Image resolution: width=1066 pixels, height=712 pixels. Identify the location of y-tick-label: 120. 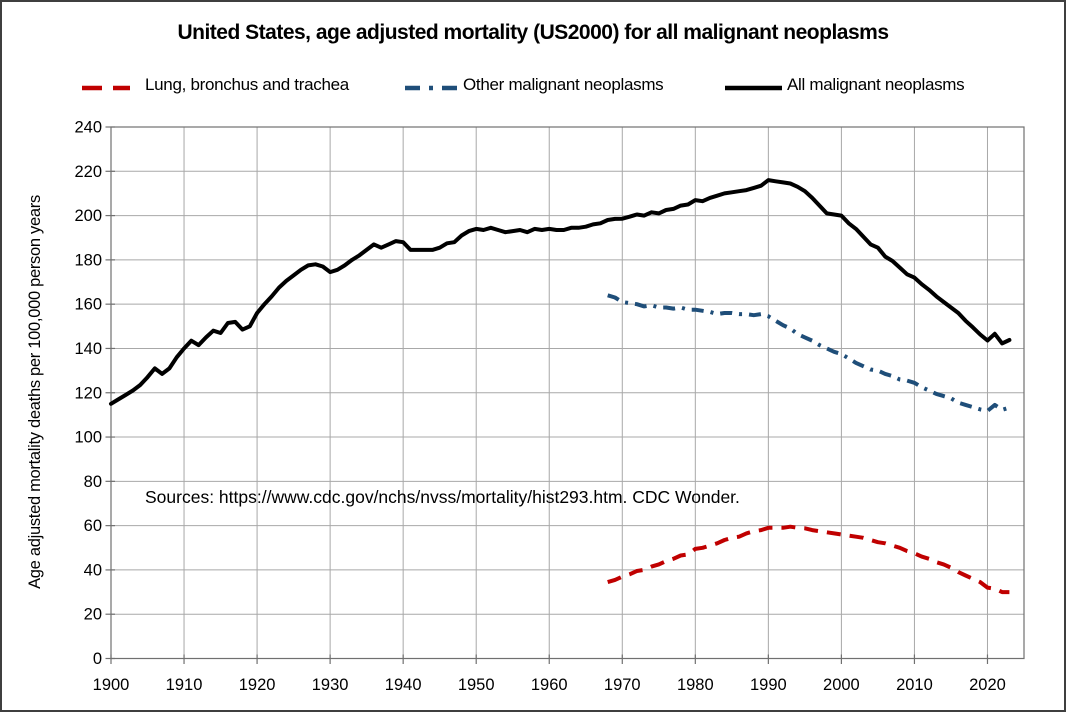
(88, 393).